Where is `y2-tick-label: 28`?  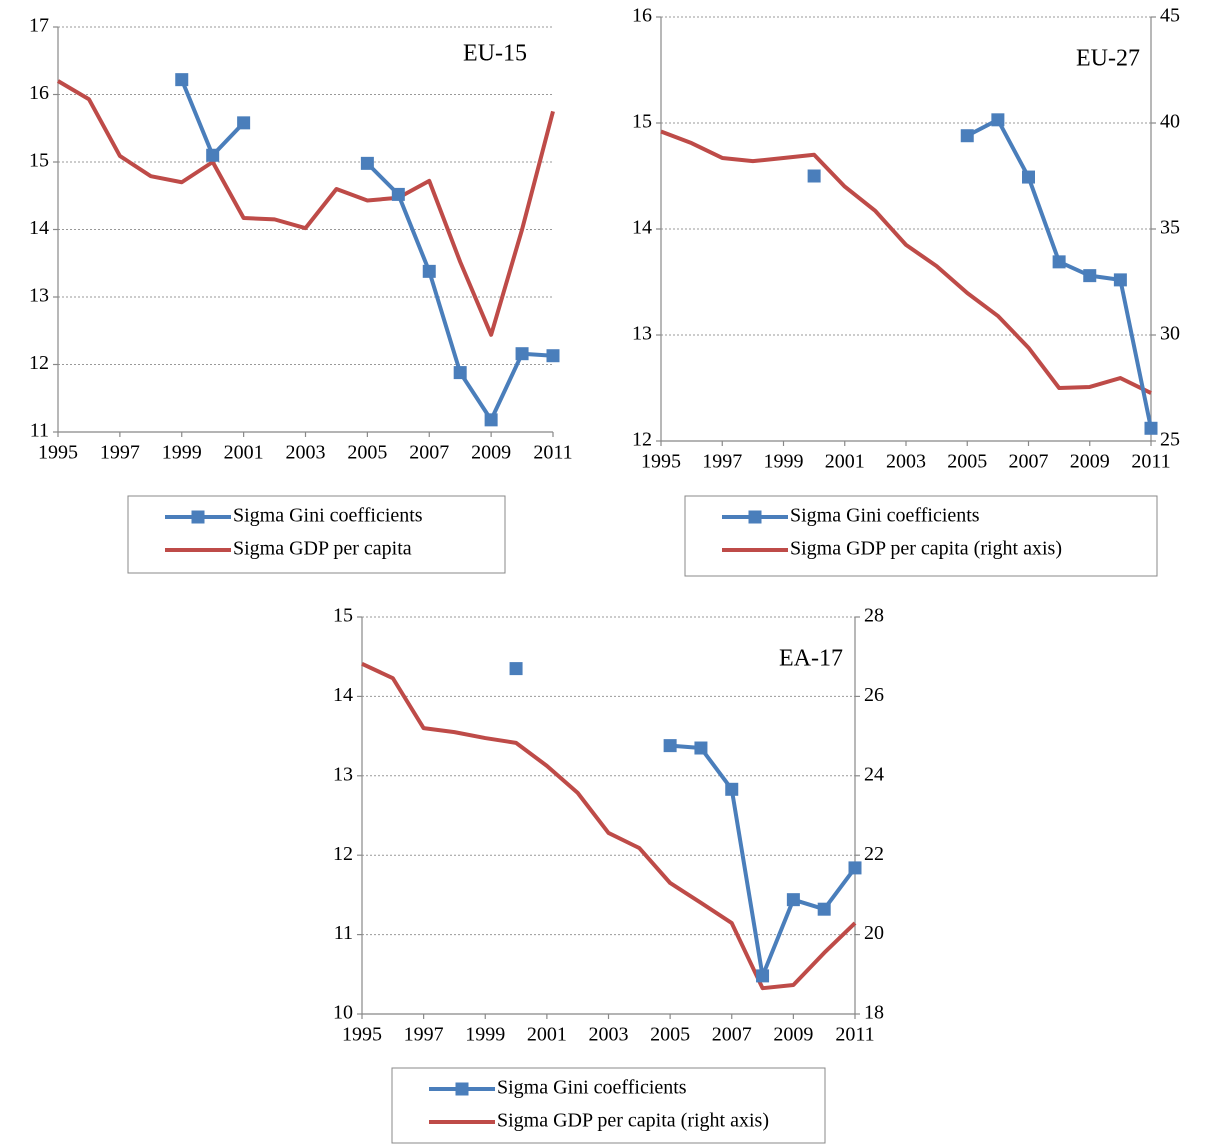
y2-tick-label: 28 is located at coordinates (874, 616).